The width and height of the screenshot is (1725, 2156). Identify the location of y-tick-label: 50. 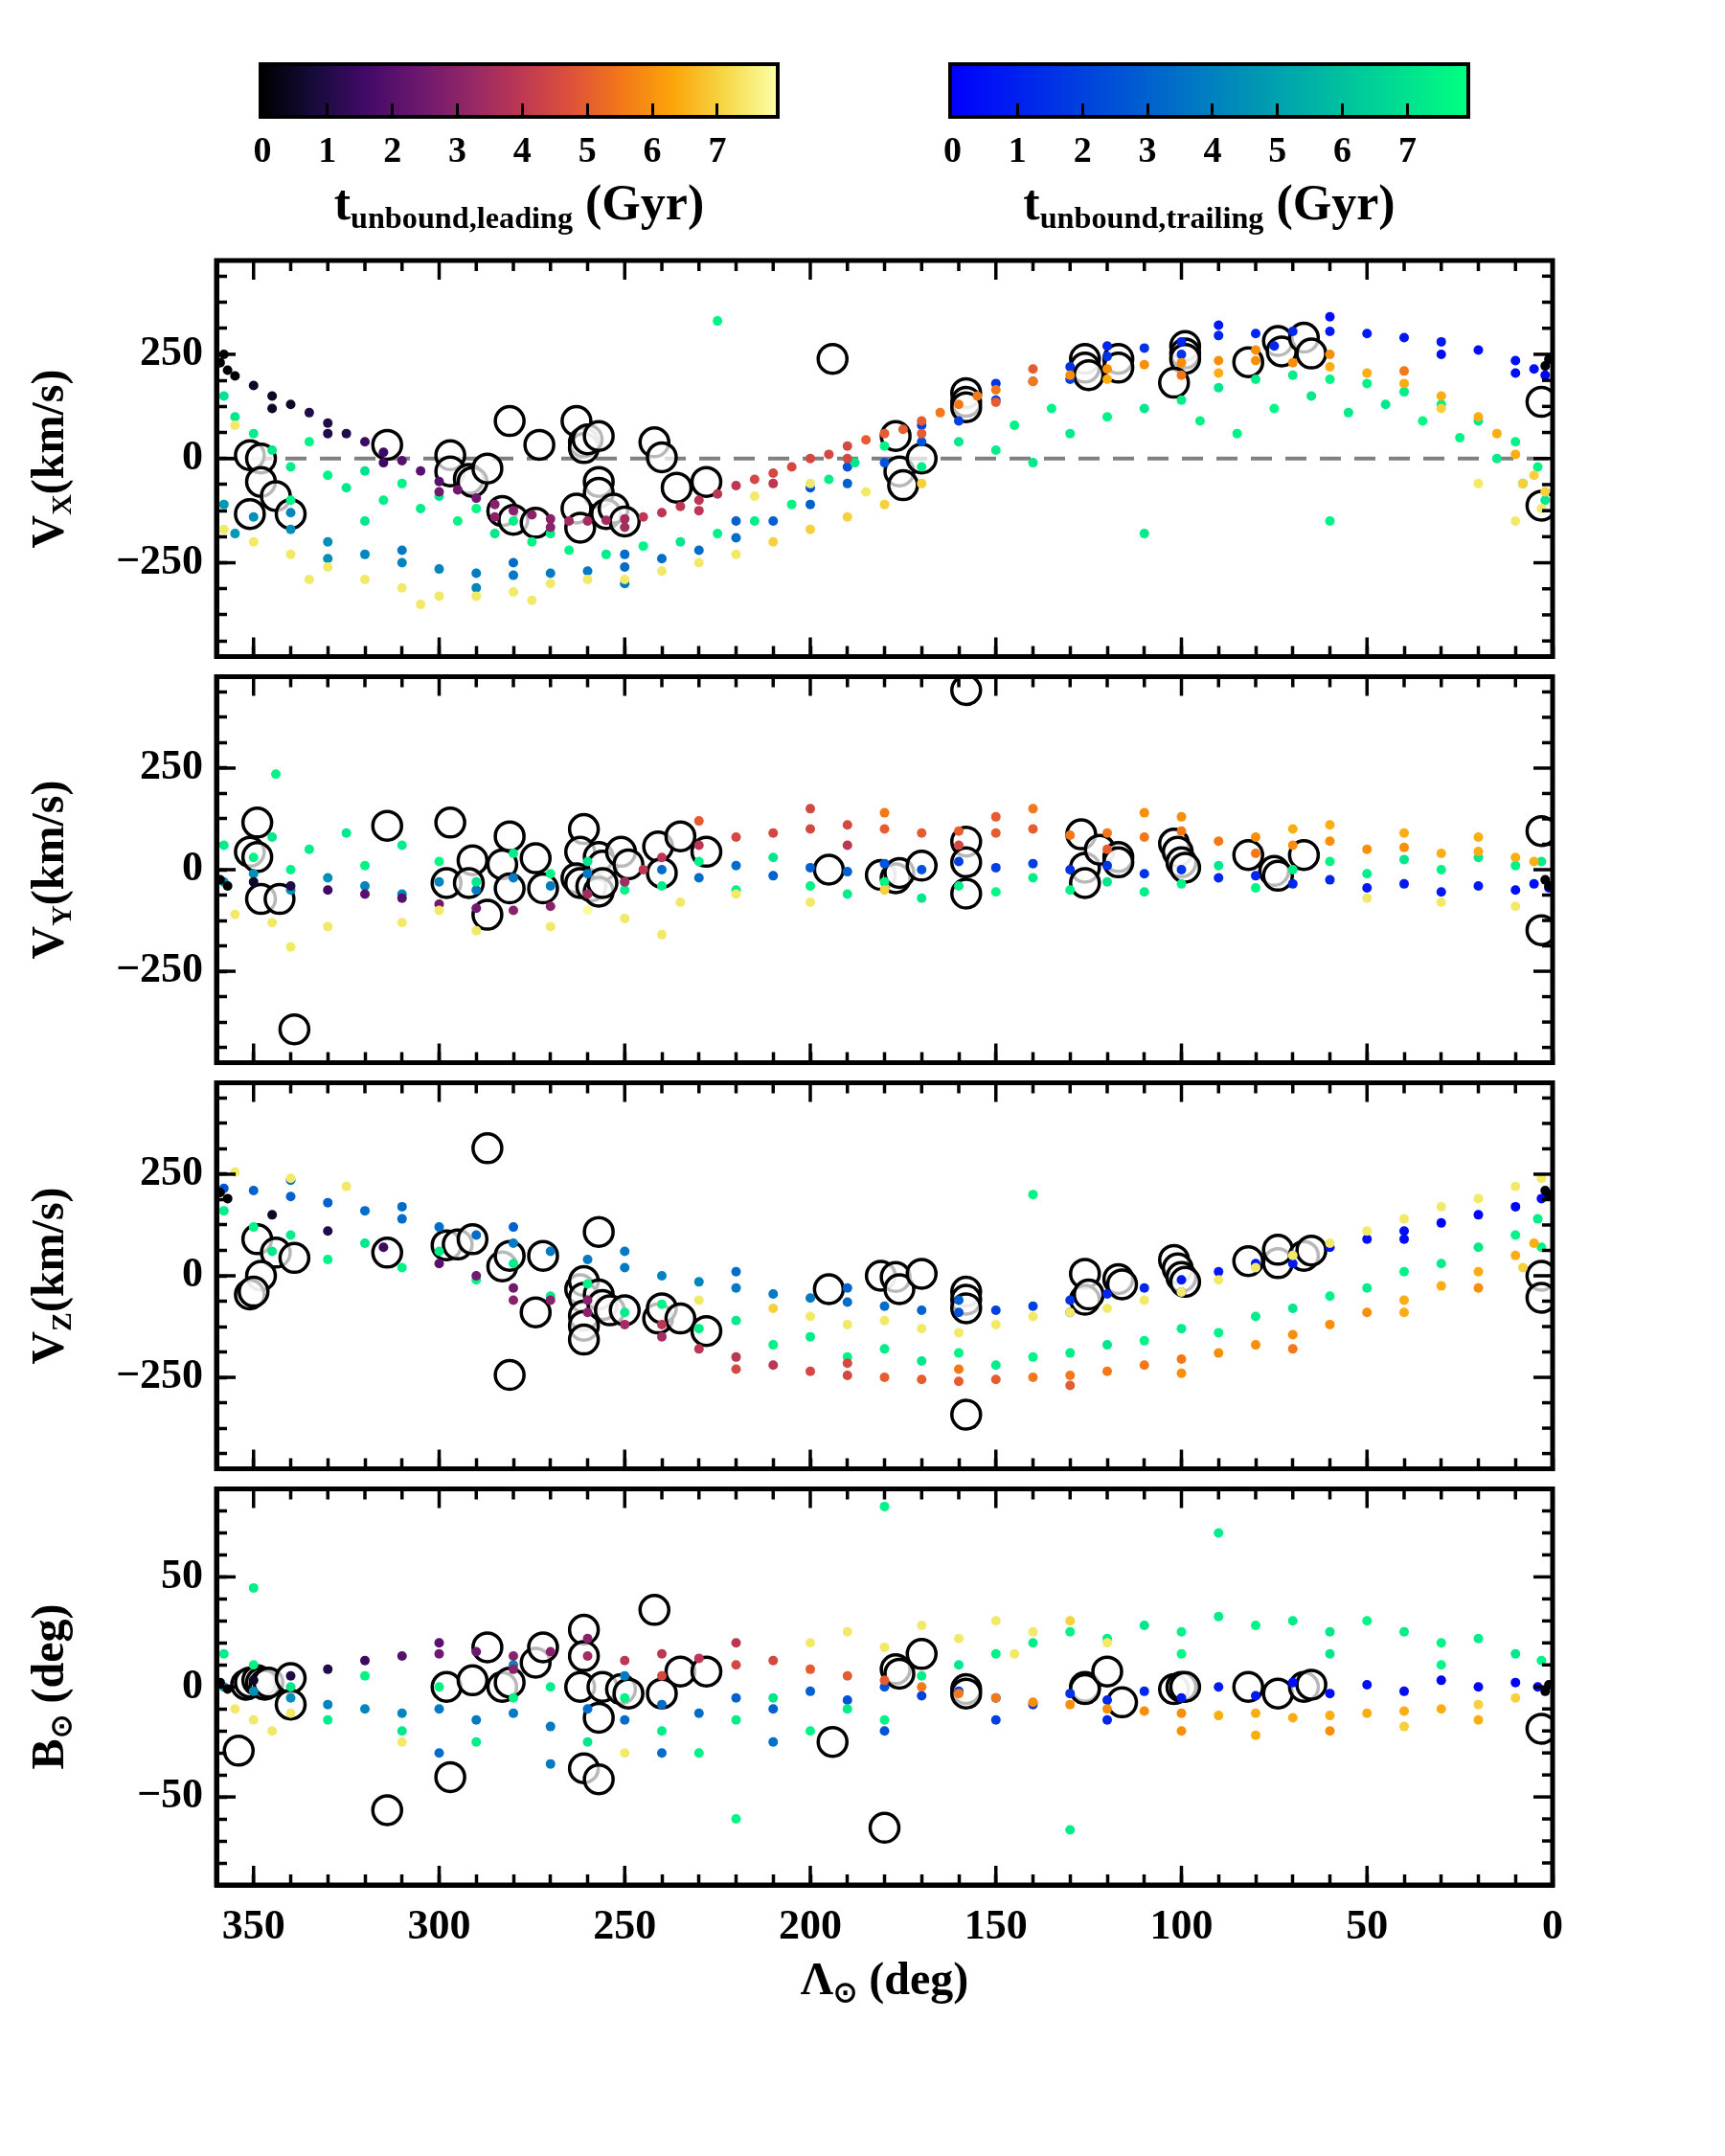
(182, 1574).